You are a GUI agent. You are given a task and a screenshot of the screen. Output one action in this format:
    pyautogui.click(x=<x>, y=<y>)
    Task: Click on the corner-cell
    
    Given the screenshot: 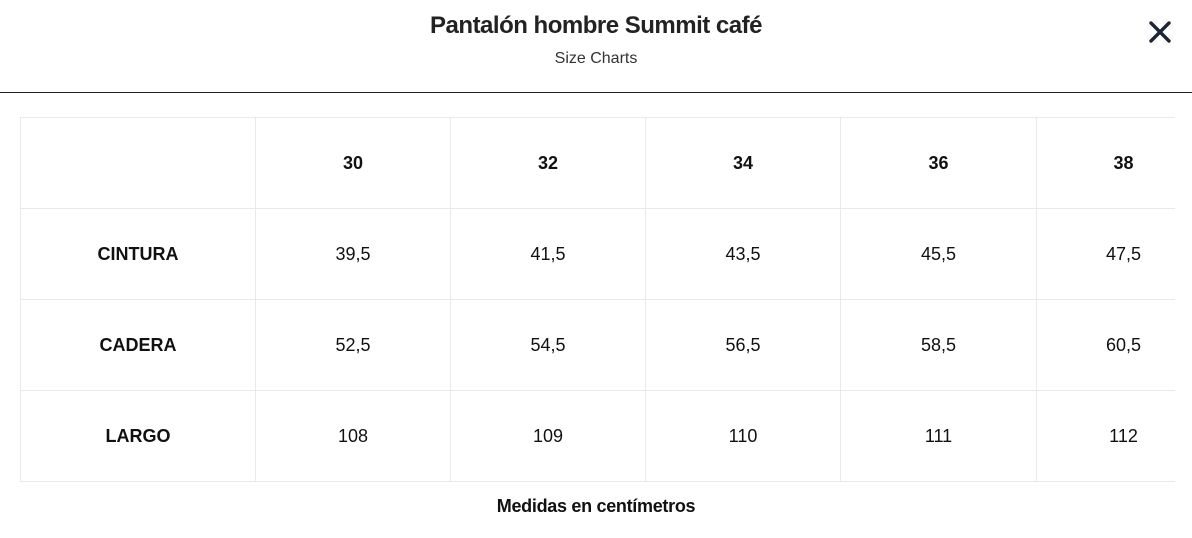 What is the action you would take?
    pyautogui.click(x=138, y=163)
    